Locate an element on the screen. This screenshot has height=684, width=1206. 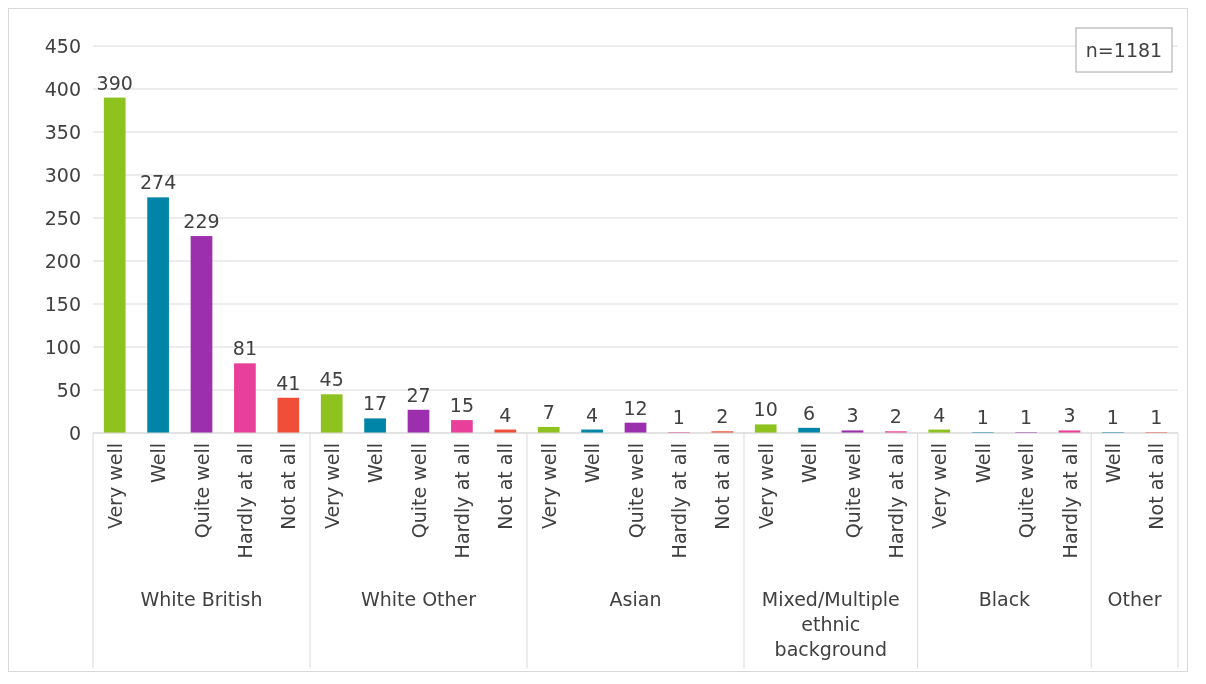
annotation: n=1181 is located at coordinates (1124, 50).